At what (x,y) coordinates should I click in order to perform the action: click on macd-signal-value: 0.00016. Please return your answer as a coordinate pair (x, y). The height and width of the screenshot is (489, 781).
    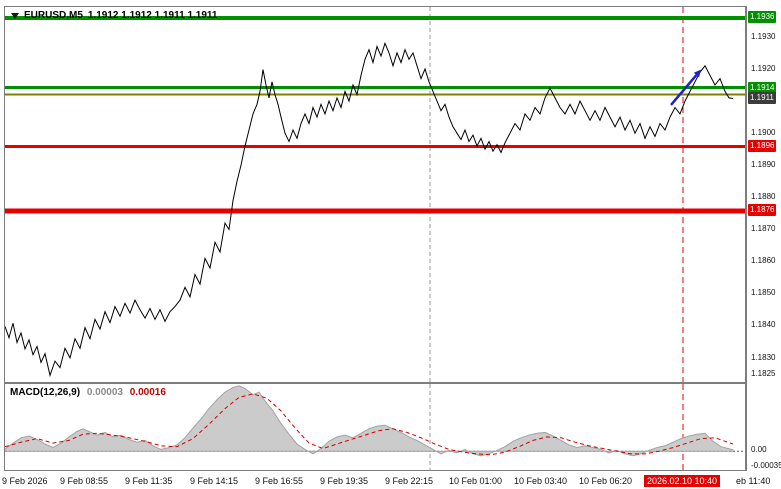
    Looking at the image, I should click on (147, 392).